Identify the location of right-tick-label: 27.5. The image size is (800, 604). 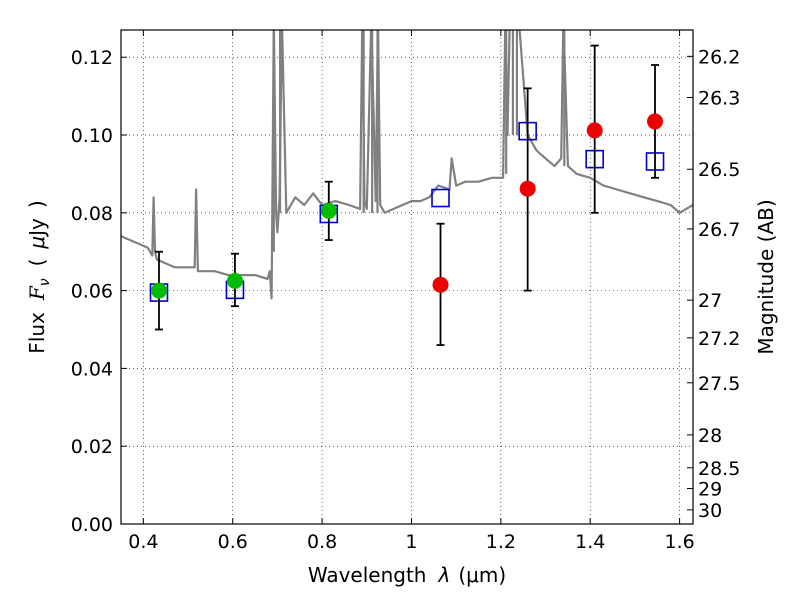
(719, 384).